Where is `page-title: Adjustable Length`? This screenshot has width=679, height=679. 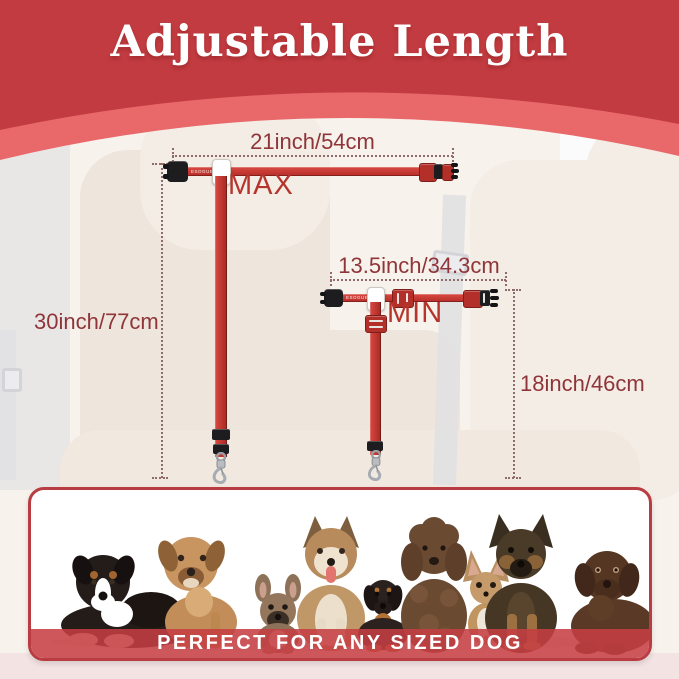
page-title: Adjustable Length is located at coordinates (339, 42).